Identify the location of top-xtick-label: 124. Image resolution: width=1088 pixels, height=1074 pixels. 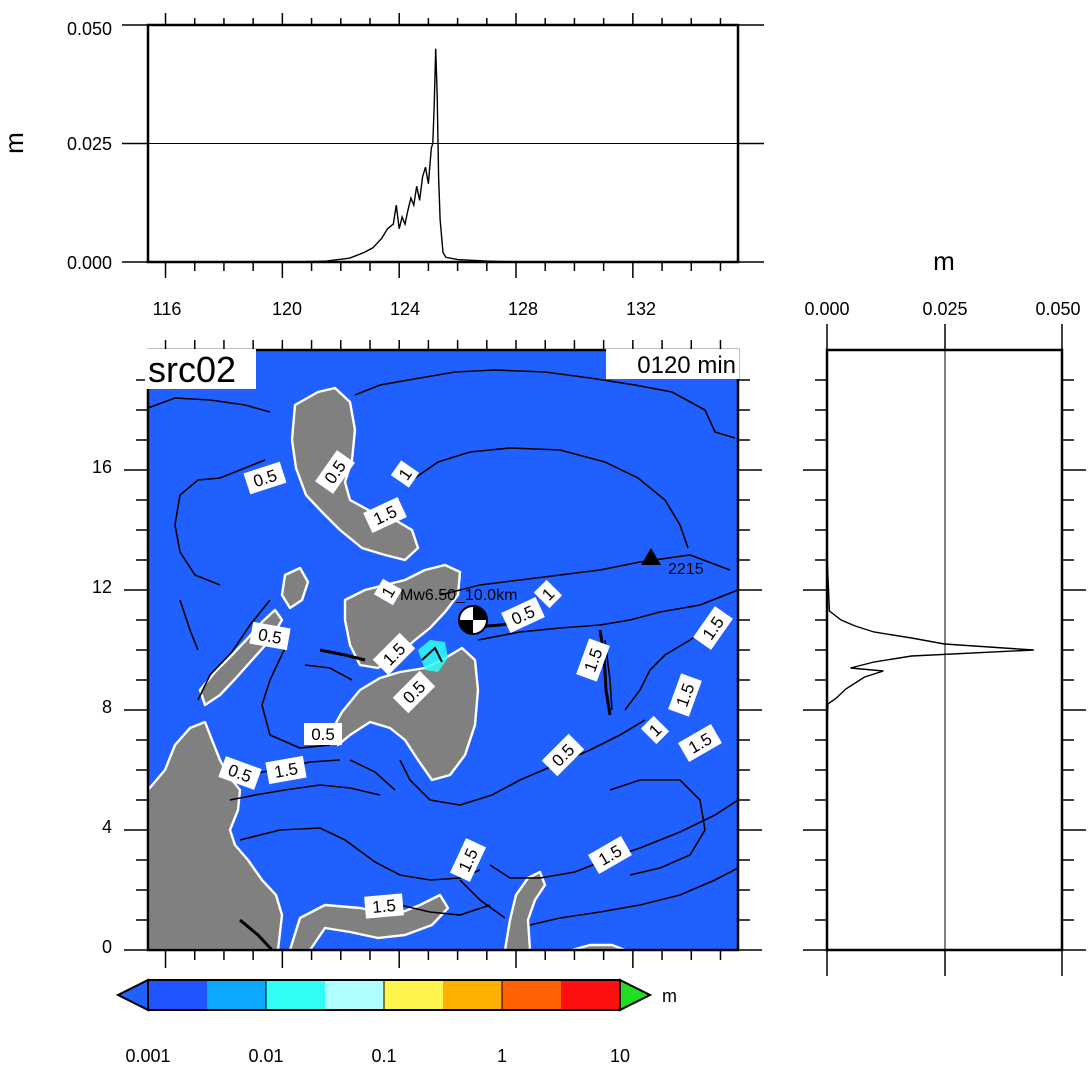
(405, 309).